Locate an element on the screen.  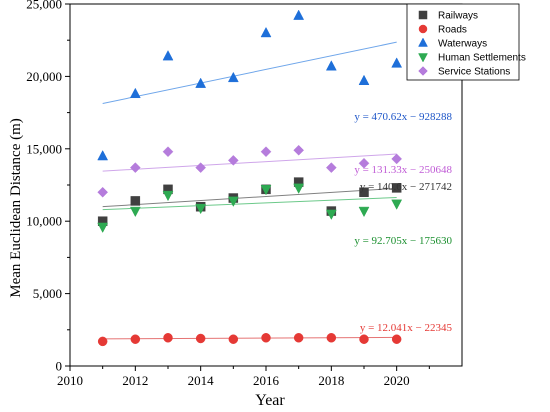
legend-label: Human Settlements is located at coordinates (482, 58).